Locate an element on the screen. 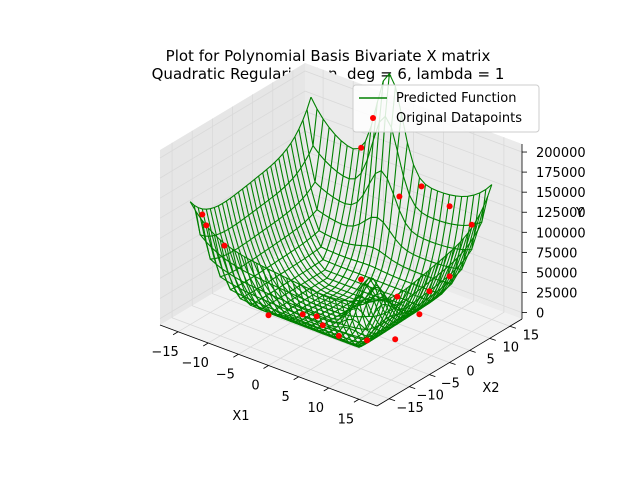  z-tick-label: 175000 is located at coordinates (561, 173).